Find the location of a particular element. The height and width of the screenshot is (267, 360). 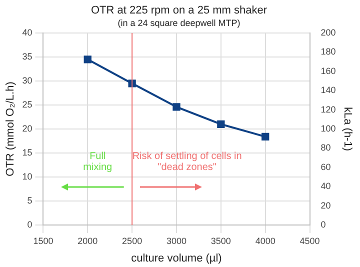

y-tick-label: 15 is located at coordinates (27, 152).